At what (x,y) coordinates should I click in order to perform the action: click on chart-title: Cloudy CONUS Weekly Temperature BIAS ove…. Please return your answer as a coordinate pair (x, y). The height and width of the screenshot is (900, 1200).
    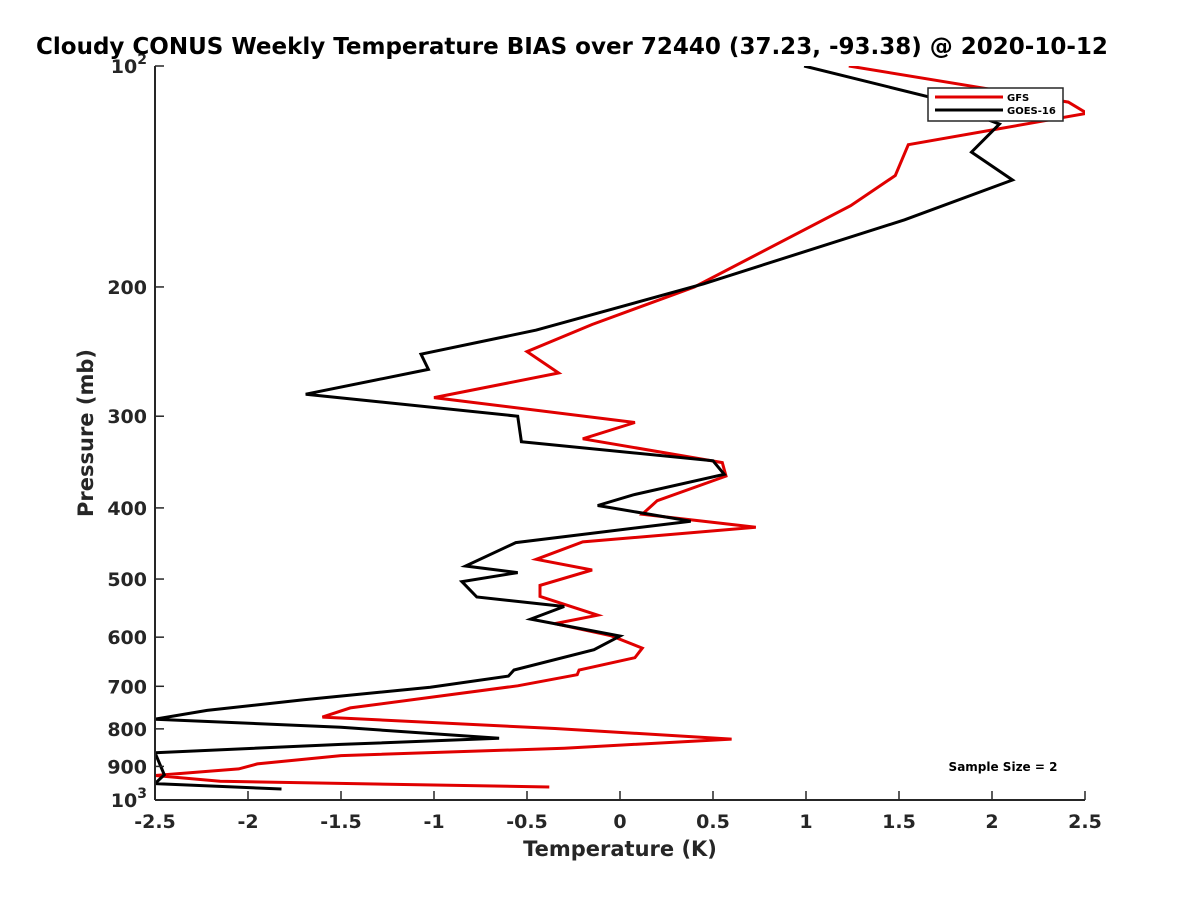
    Looking at the image, I should click on (572, 47).